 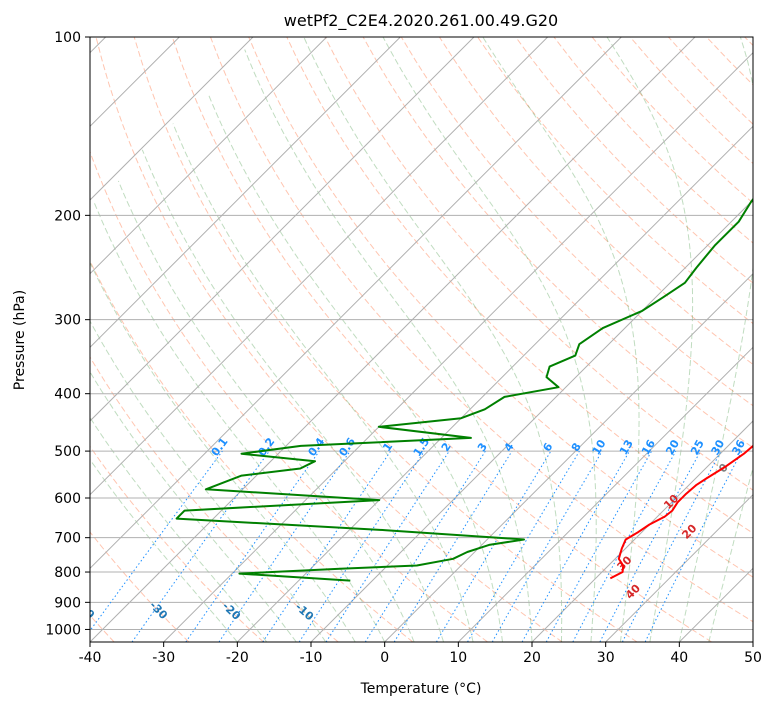 I want to click on x-tick-label: -20, so click(x=237, y=658).